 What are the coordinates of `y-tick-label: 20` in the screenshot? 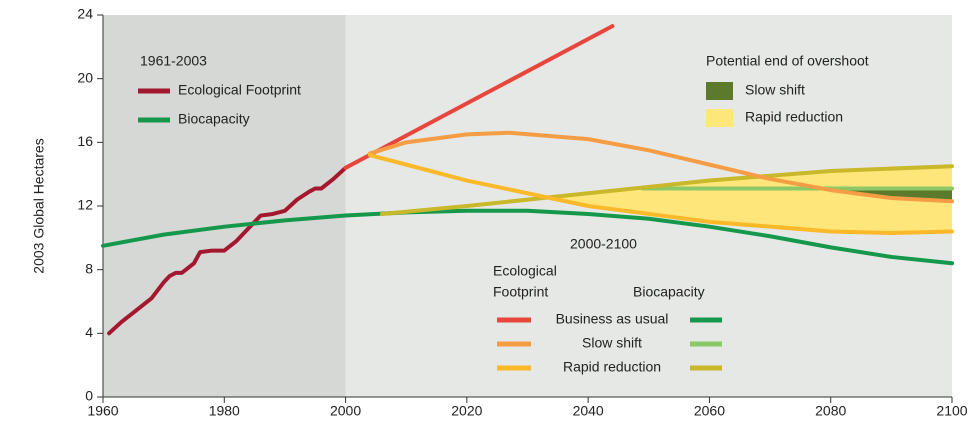 It's located at (85, 77).